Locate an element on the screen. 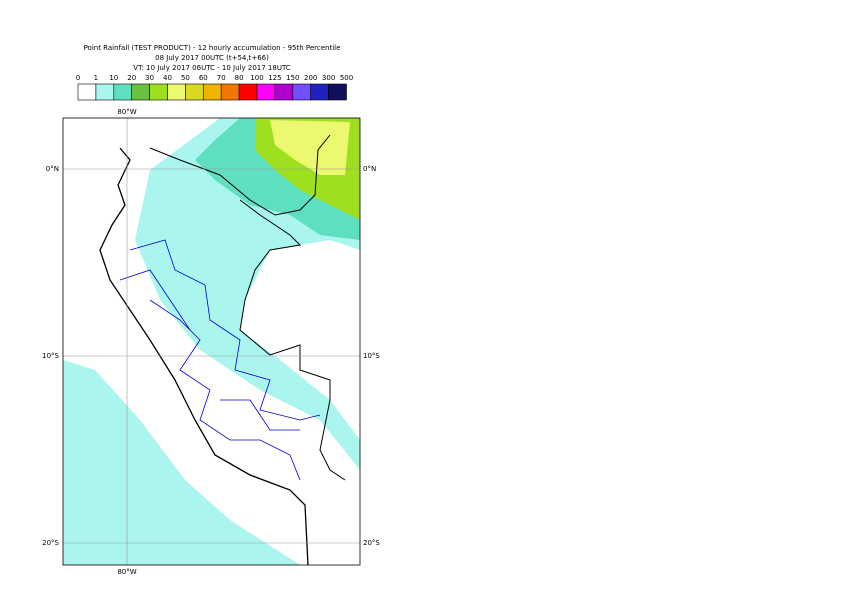 The height and width of the screenshot is (600, 842). legend: 0 1 10 20 30 40 50 60 70 80 100 125 150 200 300 500 is located at coordinates (214, 87).